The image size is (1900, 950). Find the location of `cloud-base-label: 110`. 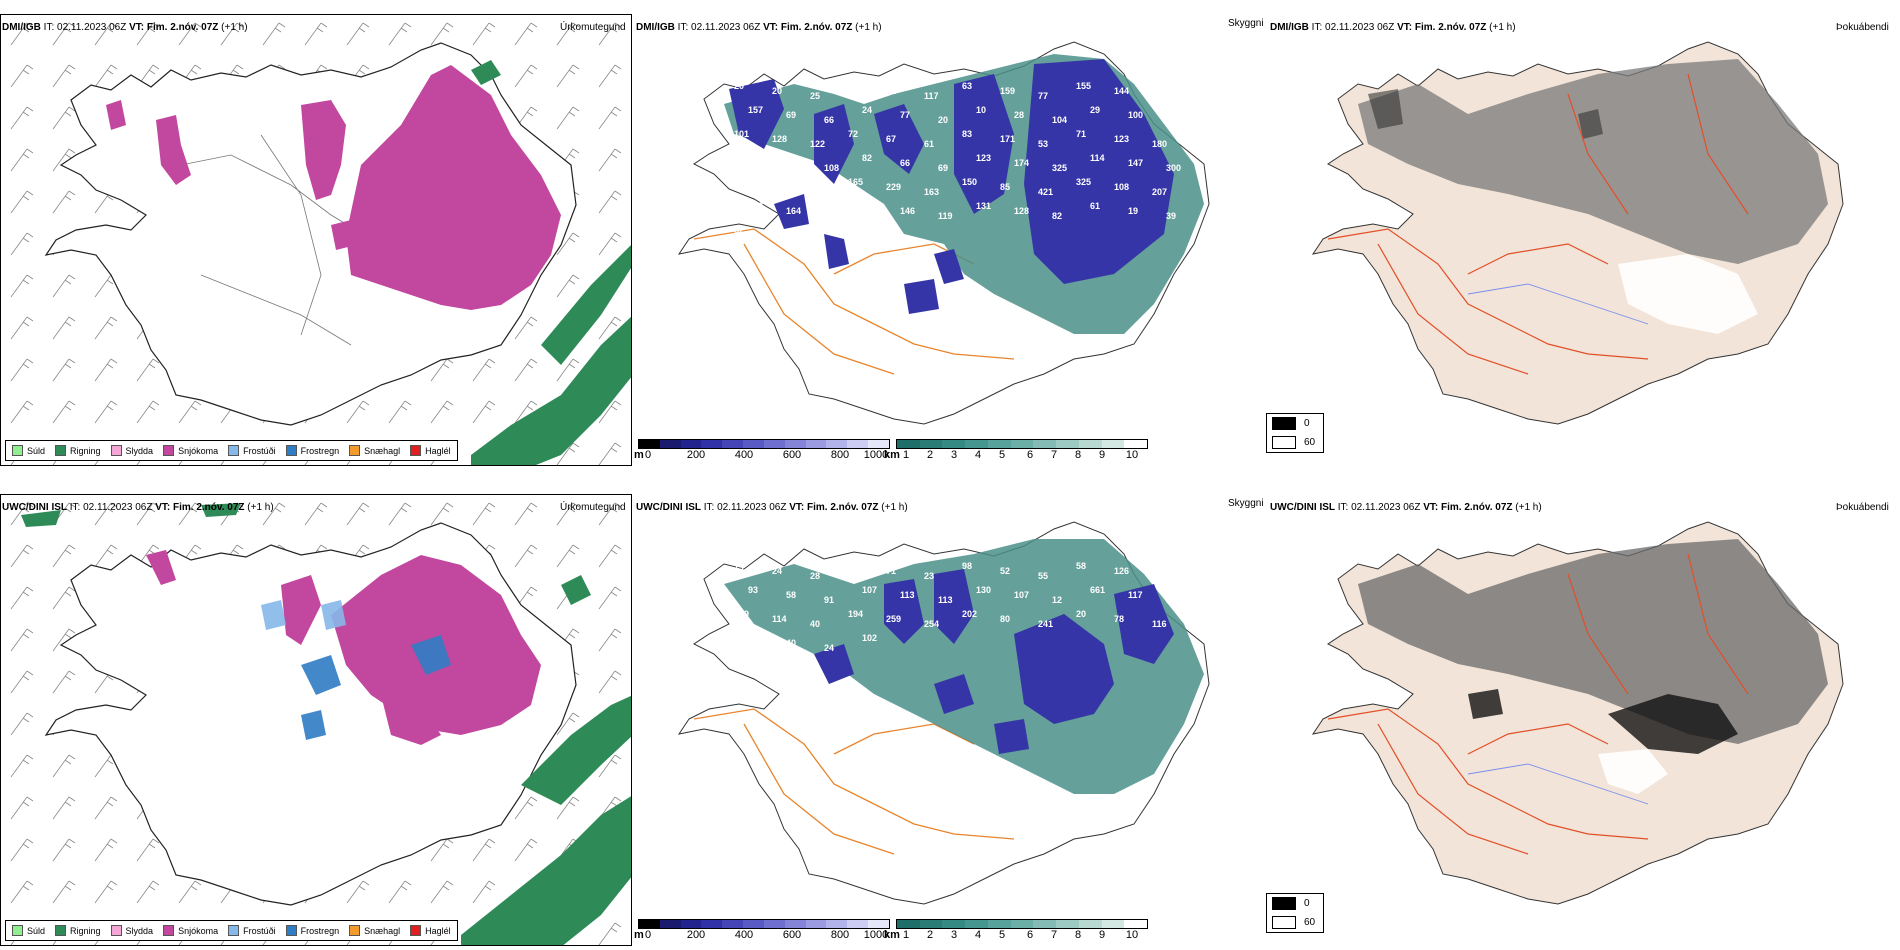

cloud-base-label: 110 is located at coordinates (869, 206).